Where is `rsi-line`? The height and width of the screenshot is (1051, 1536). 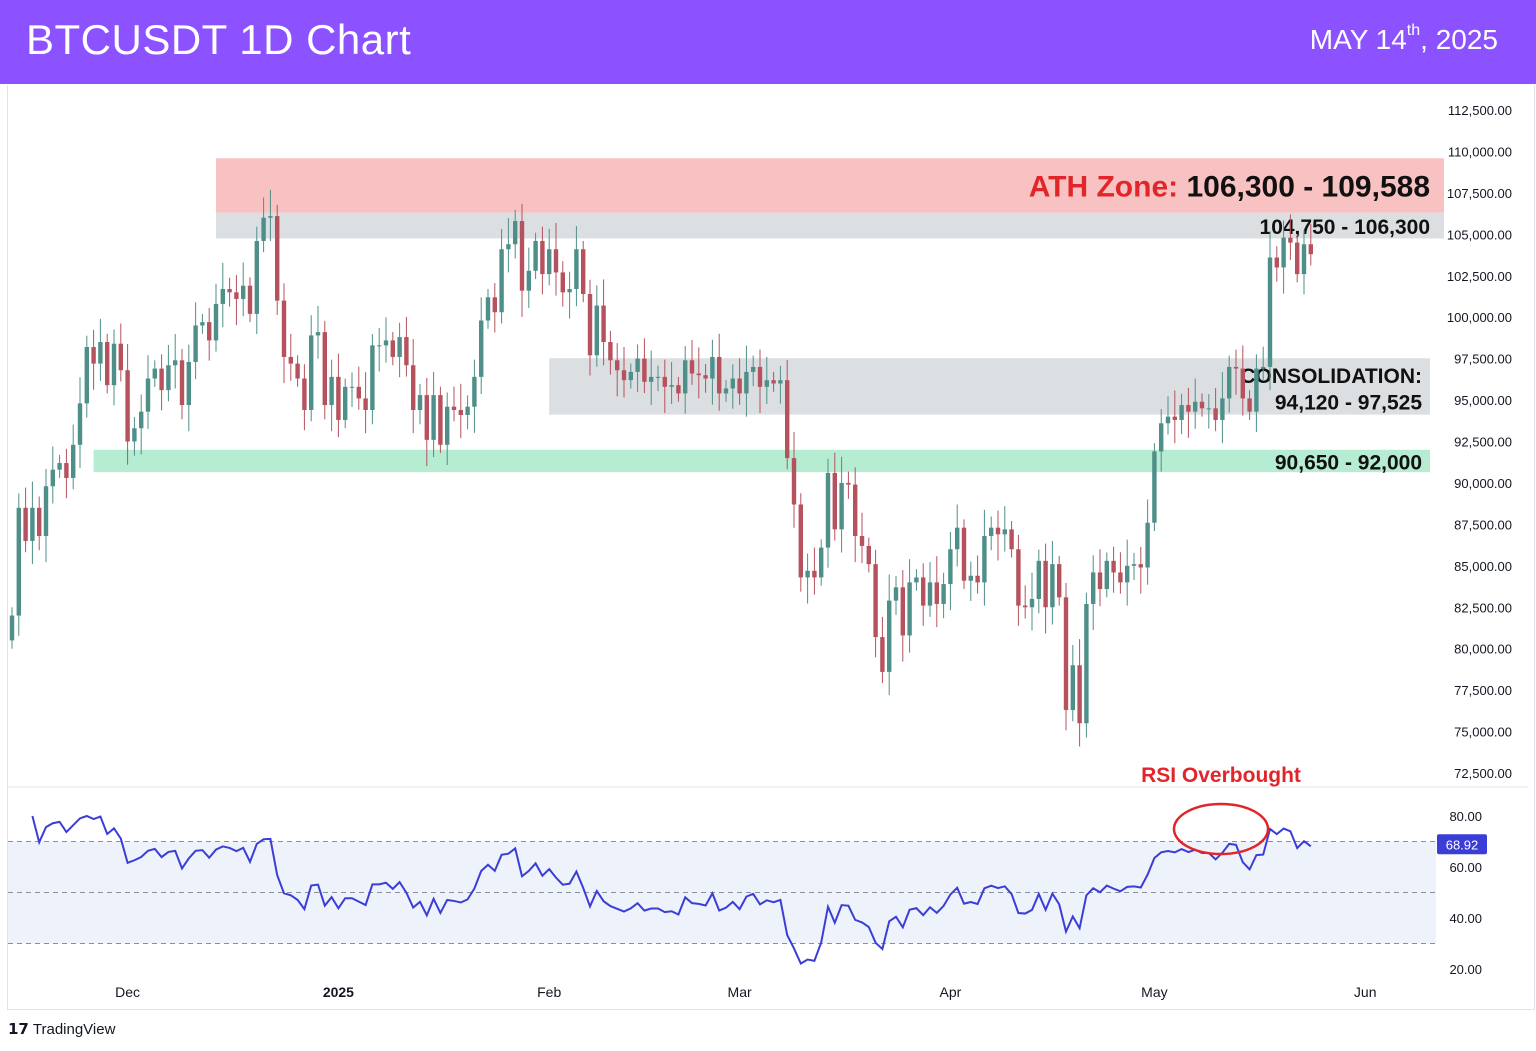
rsi-line is located at coordinates (671, 889).